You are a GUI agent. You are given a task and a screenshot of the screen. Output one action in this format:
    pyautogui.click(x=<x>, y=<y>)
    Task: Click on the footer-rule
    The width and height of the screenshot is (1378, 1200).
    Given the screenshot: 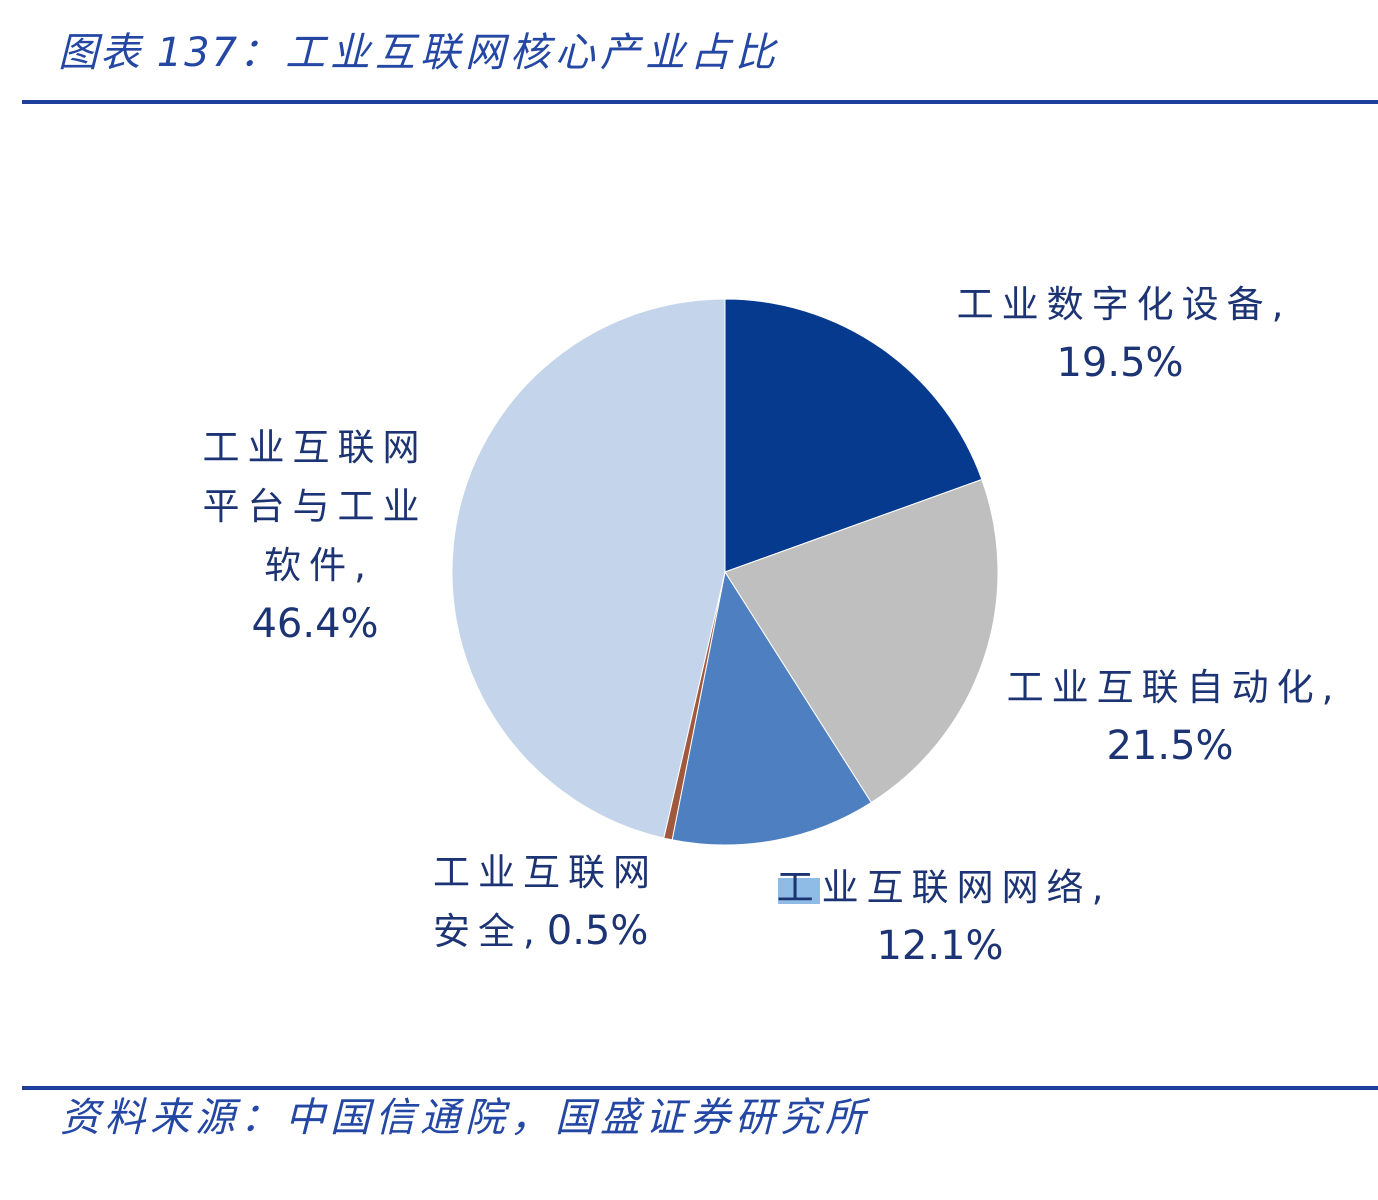 What is the action you would take?
    pyautogui.click(x=700, y=1088)
    